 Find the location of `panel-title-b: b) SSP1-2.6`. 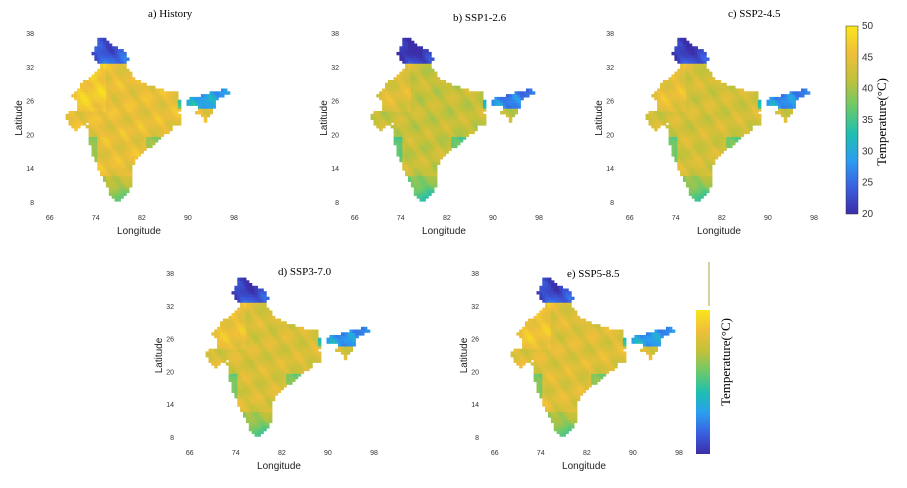

panel-title-b: b) SSP1-2.6 is located at coordinates (480, 18).